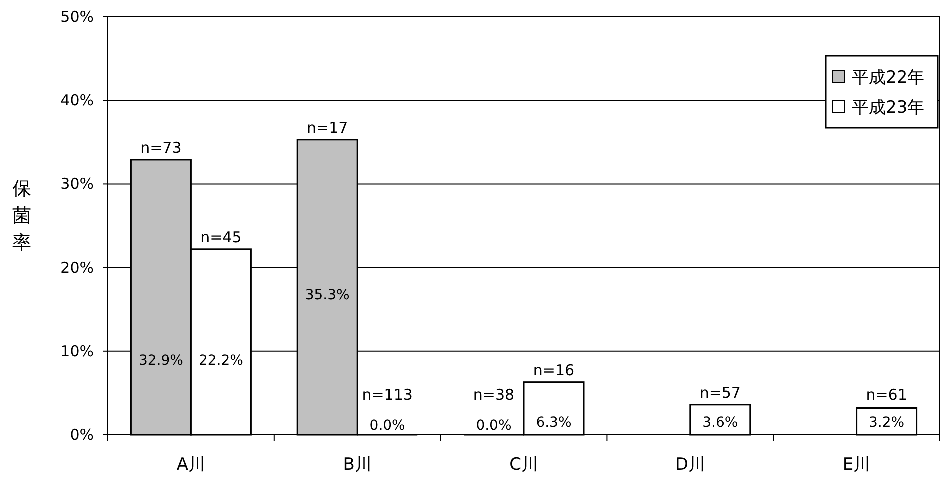  Describe the element at coordinates (77, 17) in the screenshot. I see `y-tick-label: 50%` at that location.